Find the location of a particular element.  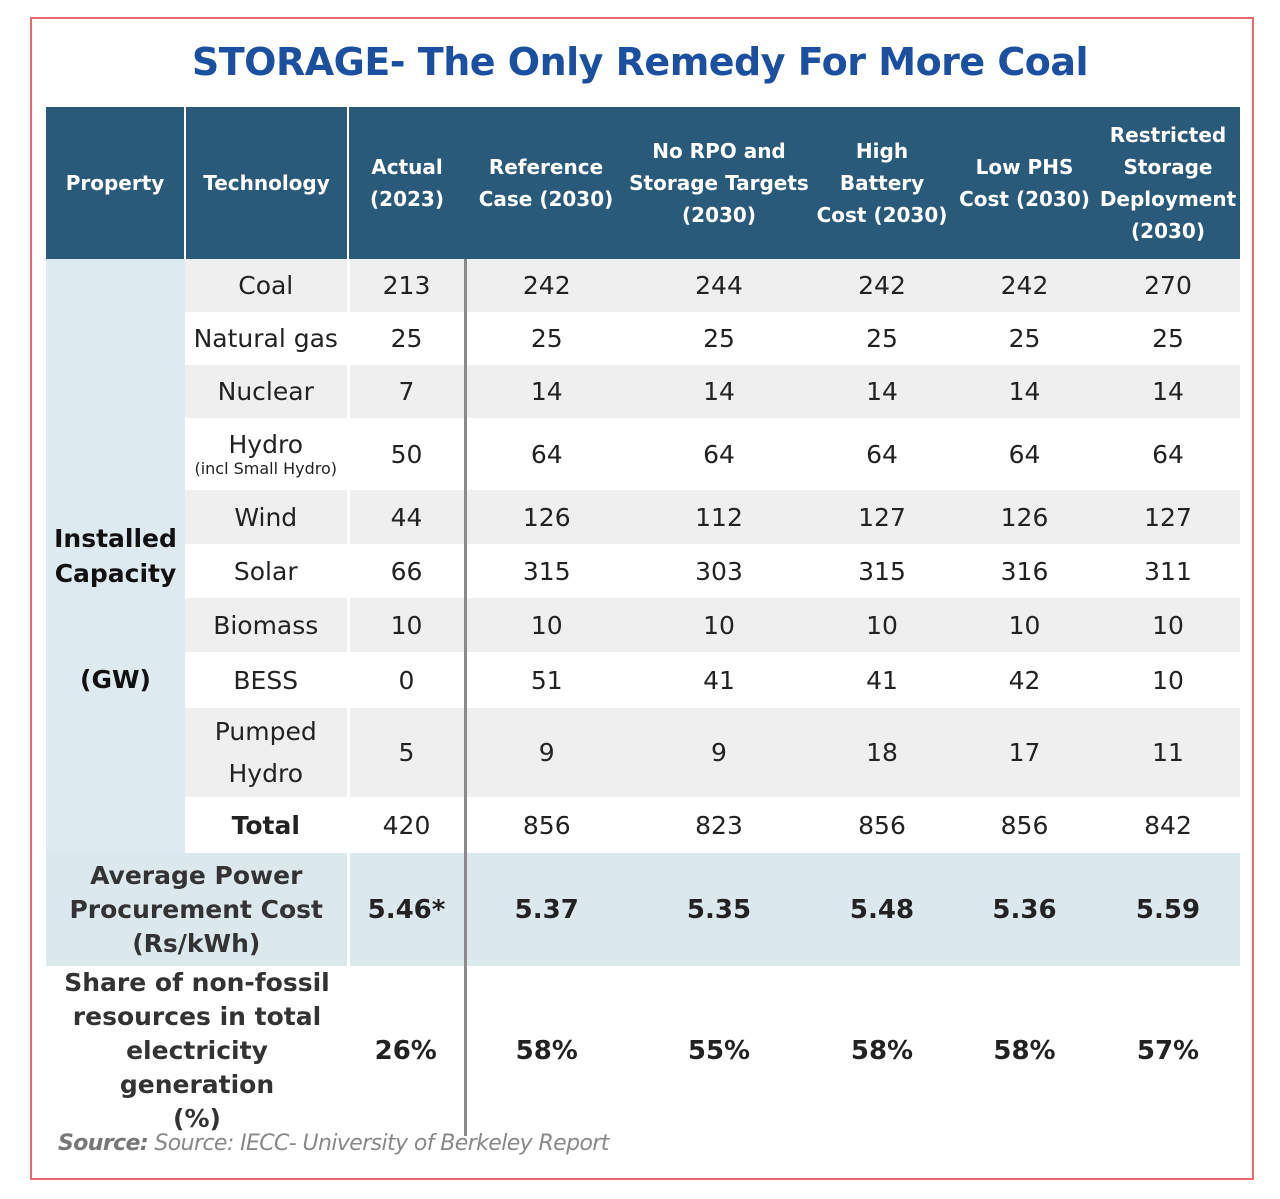

header-line: Reference is located at coordinates (546, 167).